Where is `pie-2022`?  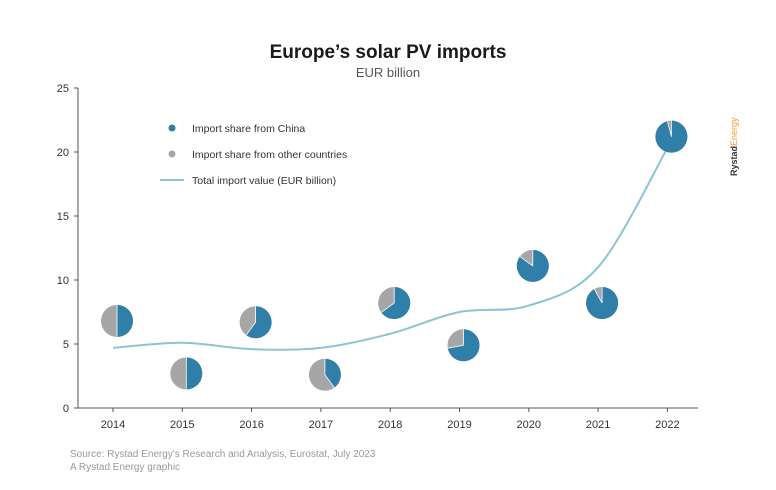
pie-2022 is located at coordinates (671, 136).